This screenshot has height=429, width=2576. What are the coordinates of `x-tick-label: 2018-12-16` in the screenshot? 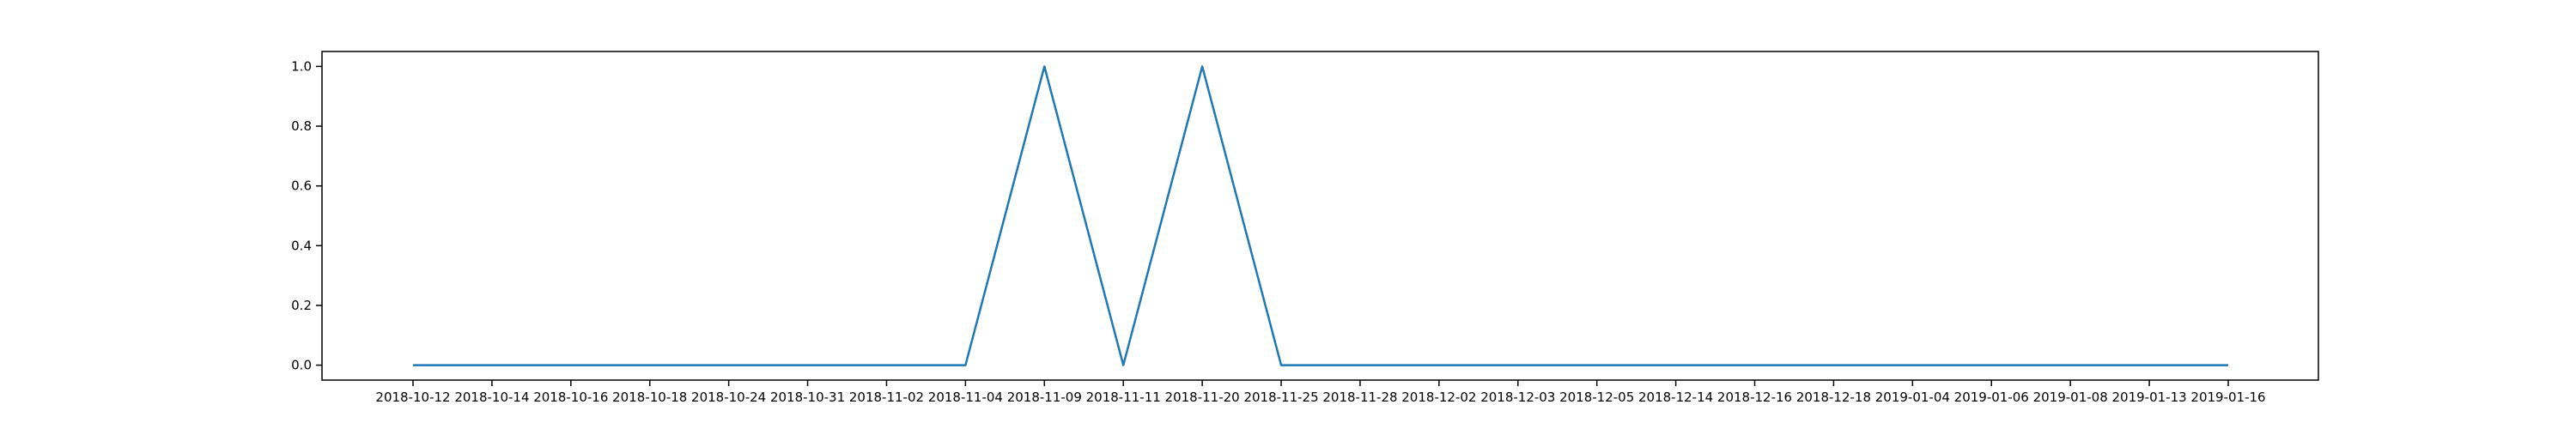 It's located at (1755, 398).